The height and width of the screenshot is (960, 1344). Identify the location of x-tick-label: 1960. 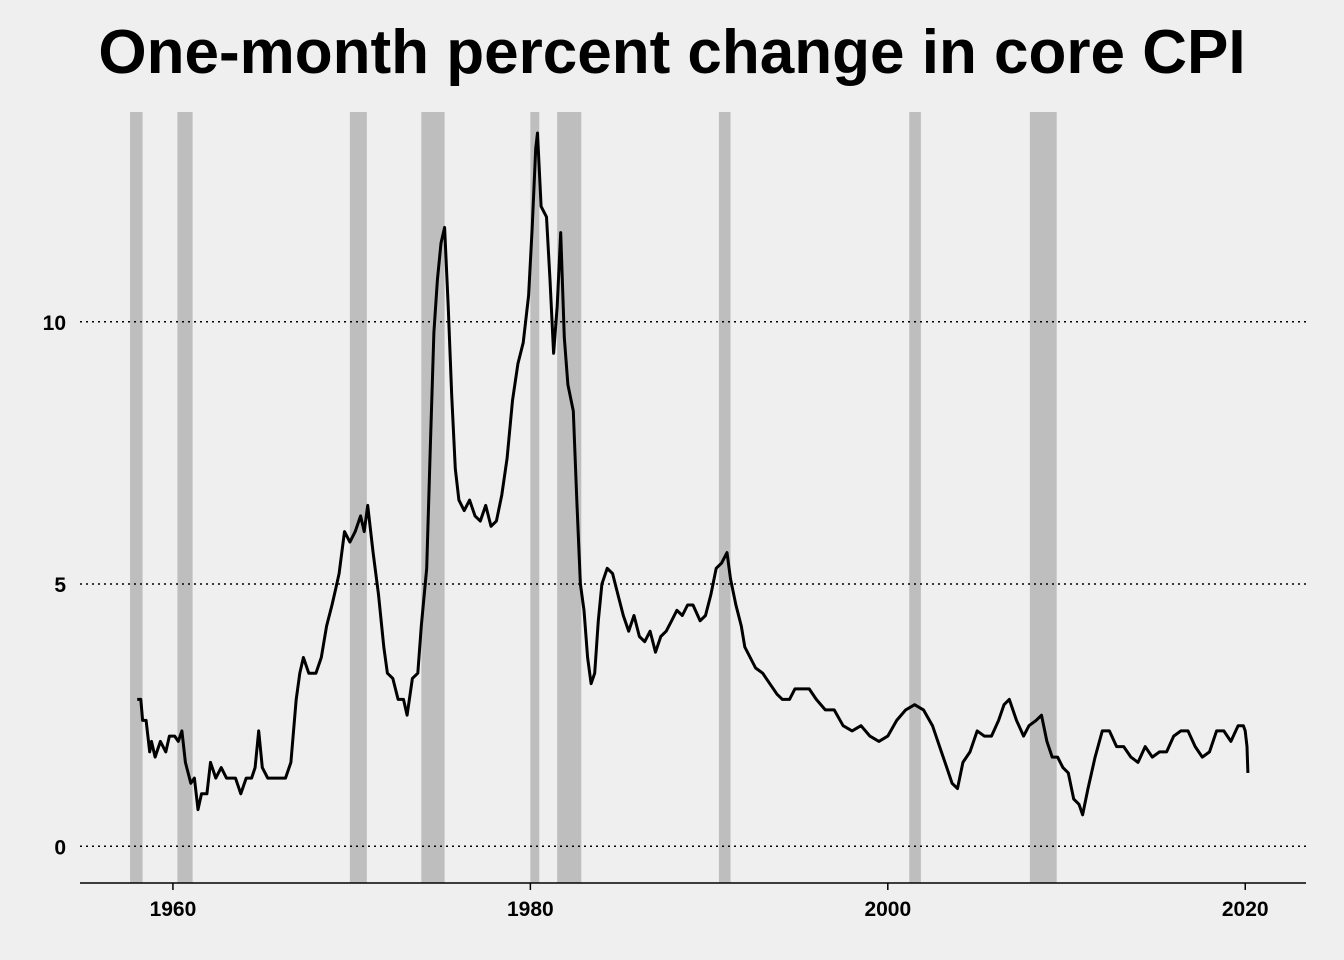
(173, 909).